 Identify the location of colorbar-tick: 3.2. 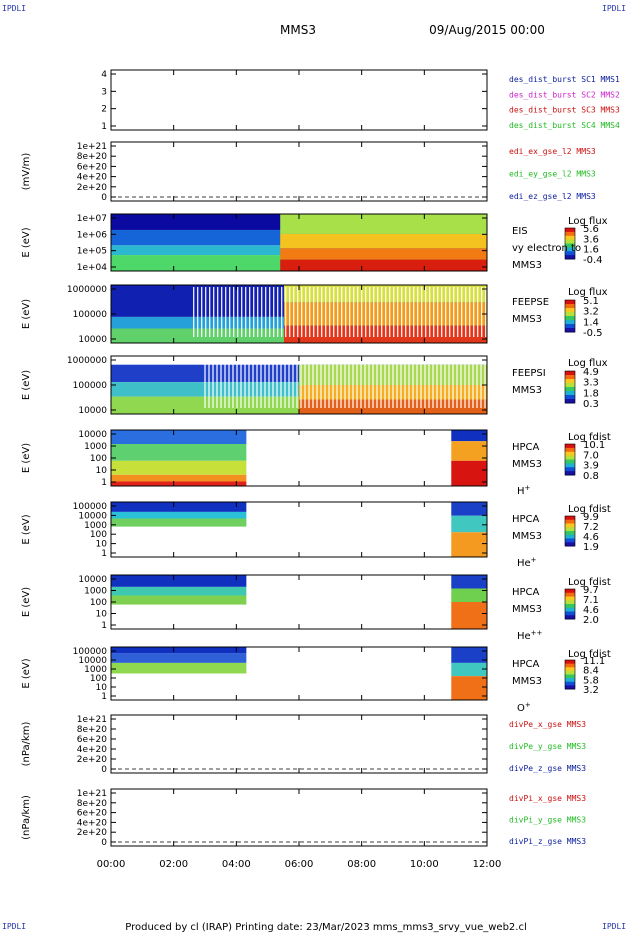
(591, 690).